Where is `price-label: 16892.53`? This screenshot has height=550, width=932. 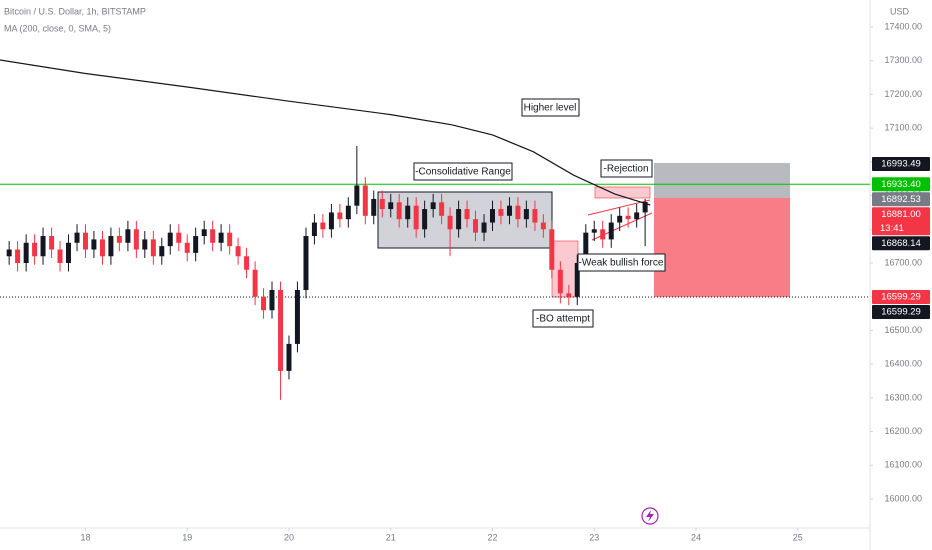 price-label: 16892.53 is located at coordinates (901, 199).